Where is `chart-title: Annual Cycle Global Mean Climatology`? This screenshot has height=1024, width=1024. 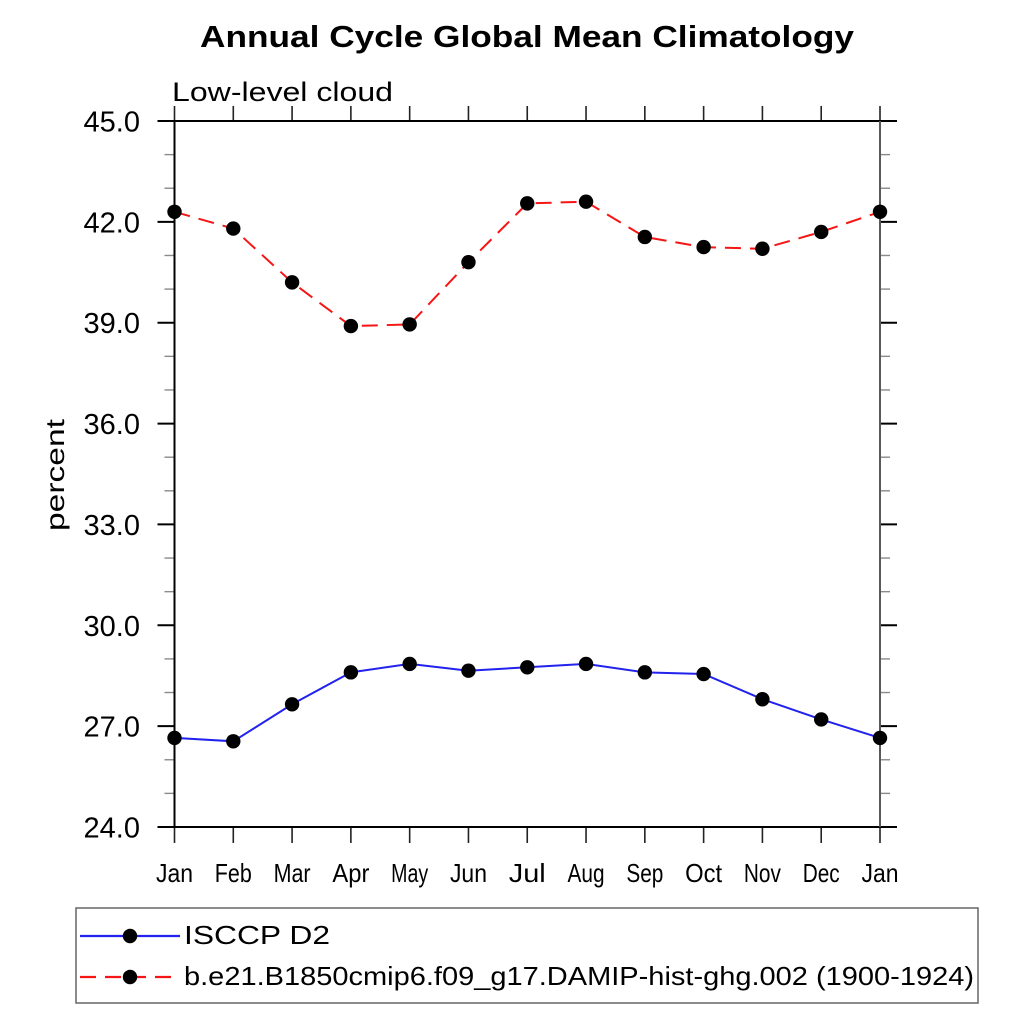 chart-title: Annual Cycle Global Mean Climatology is located at coordinates (527, 36).